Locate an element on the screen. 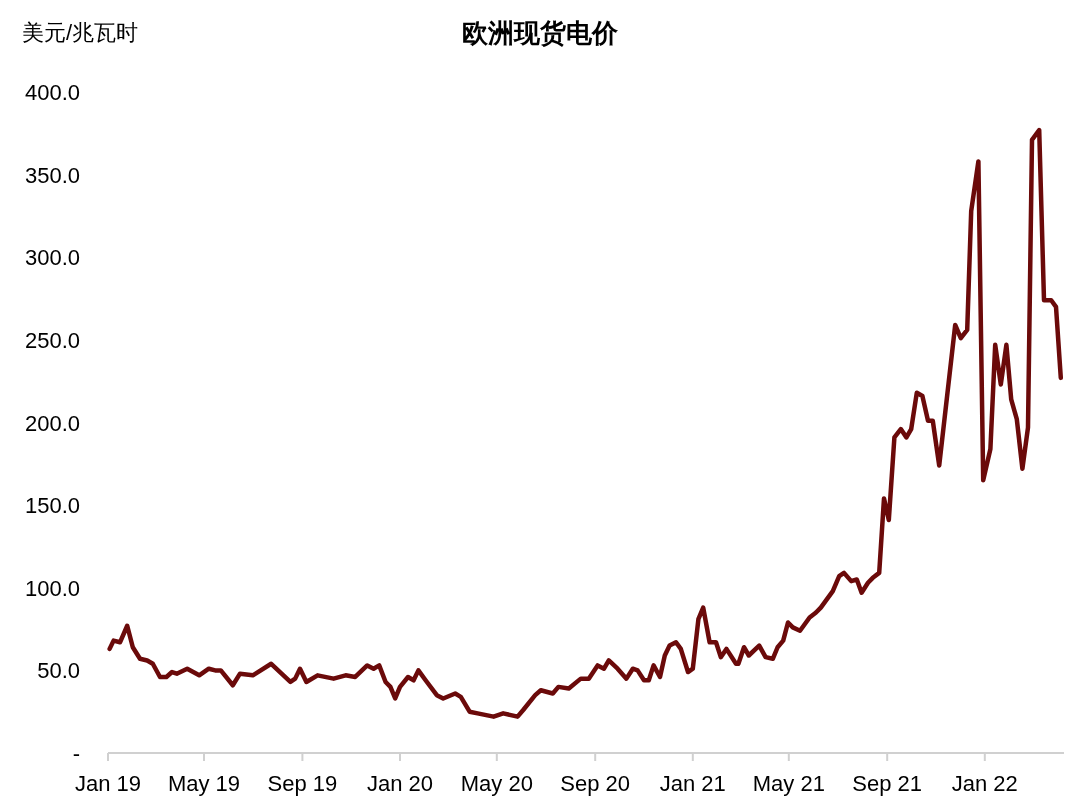 This screenshot has width=1080, height=806. x-tick-label: Jan 21 is located at coordinates (692, 783).